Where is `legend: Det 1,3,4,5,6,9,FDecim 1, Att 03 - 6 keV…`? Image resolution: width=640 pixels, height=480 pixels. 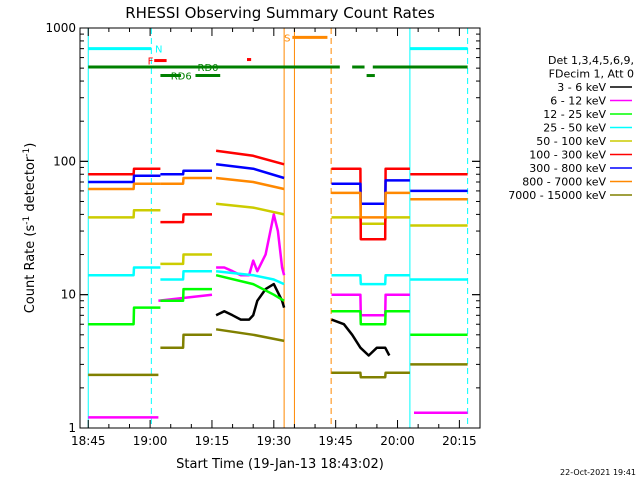
legend: Det 1,3,4,5,6,9,FDecim 1, Att 03 - 6 keV… is located at coordinates (571, 128).